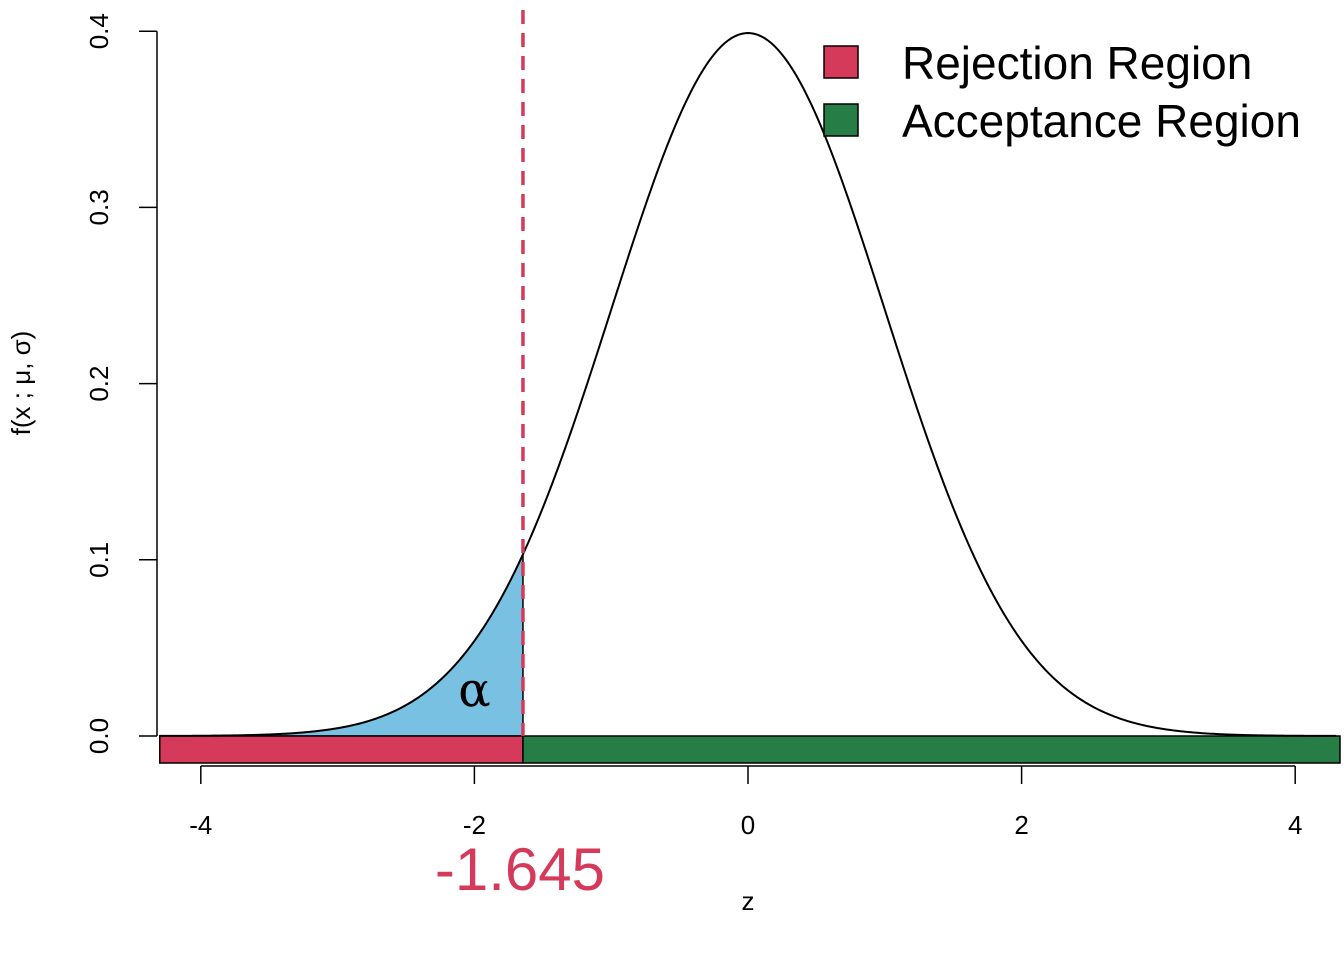  I want to click on x-axis: -4 -2 0 2 4, so click(745, 802).